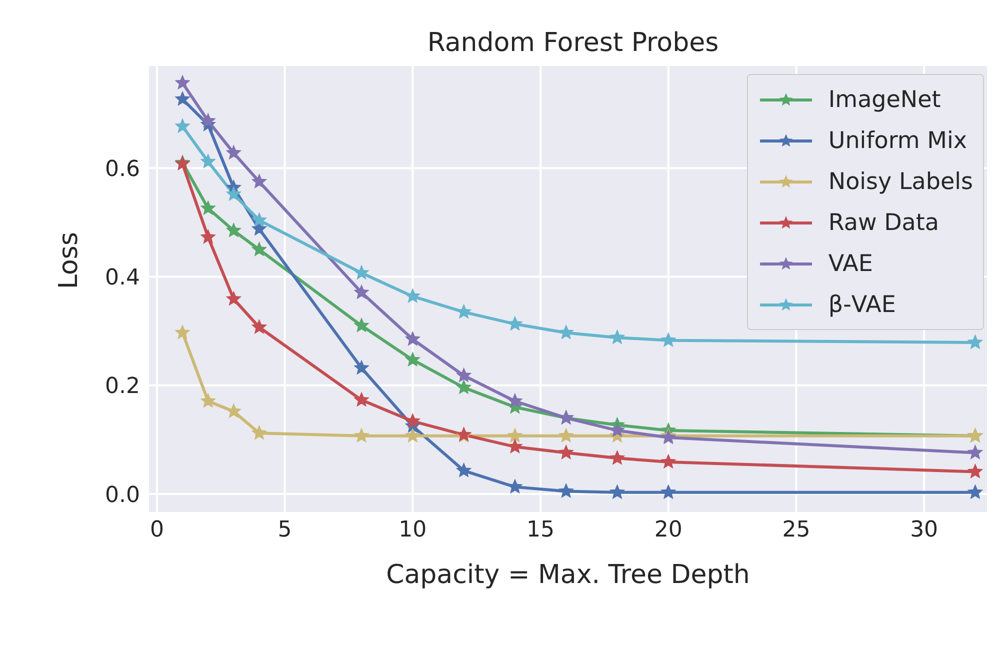 This screenshot has width=995, height=659. I want to click on x-tick-label: 30, so click(924, 530).